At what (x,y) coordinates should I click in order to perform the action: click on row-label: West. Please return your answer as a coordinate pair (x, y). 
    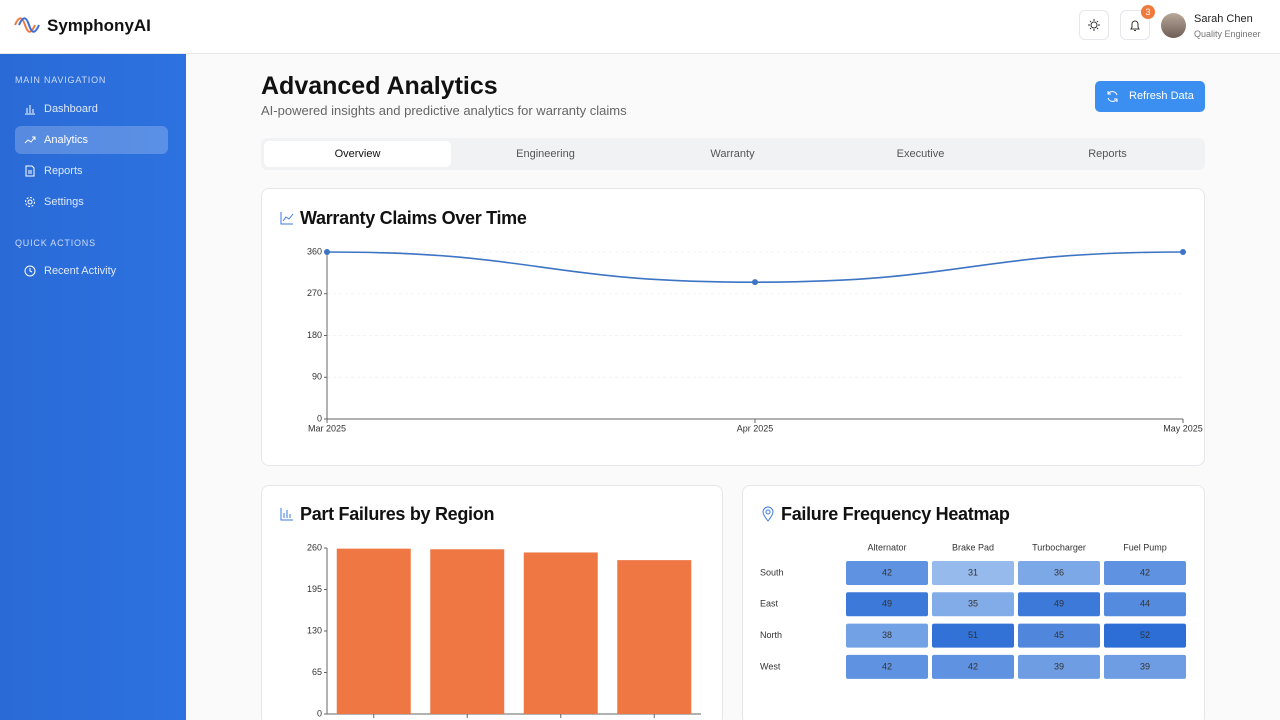
    Looking at the image, I should click on (770, 666).